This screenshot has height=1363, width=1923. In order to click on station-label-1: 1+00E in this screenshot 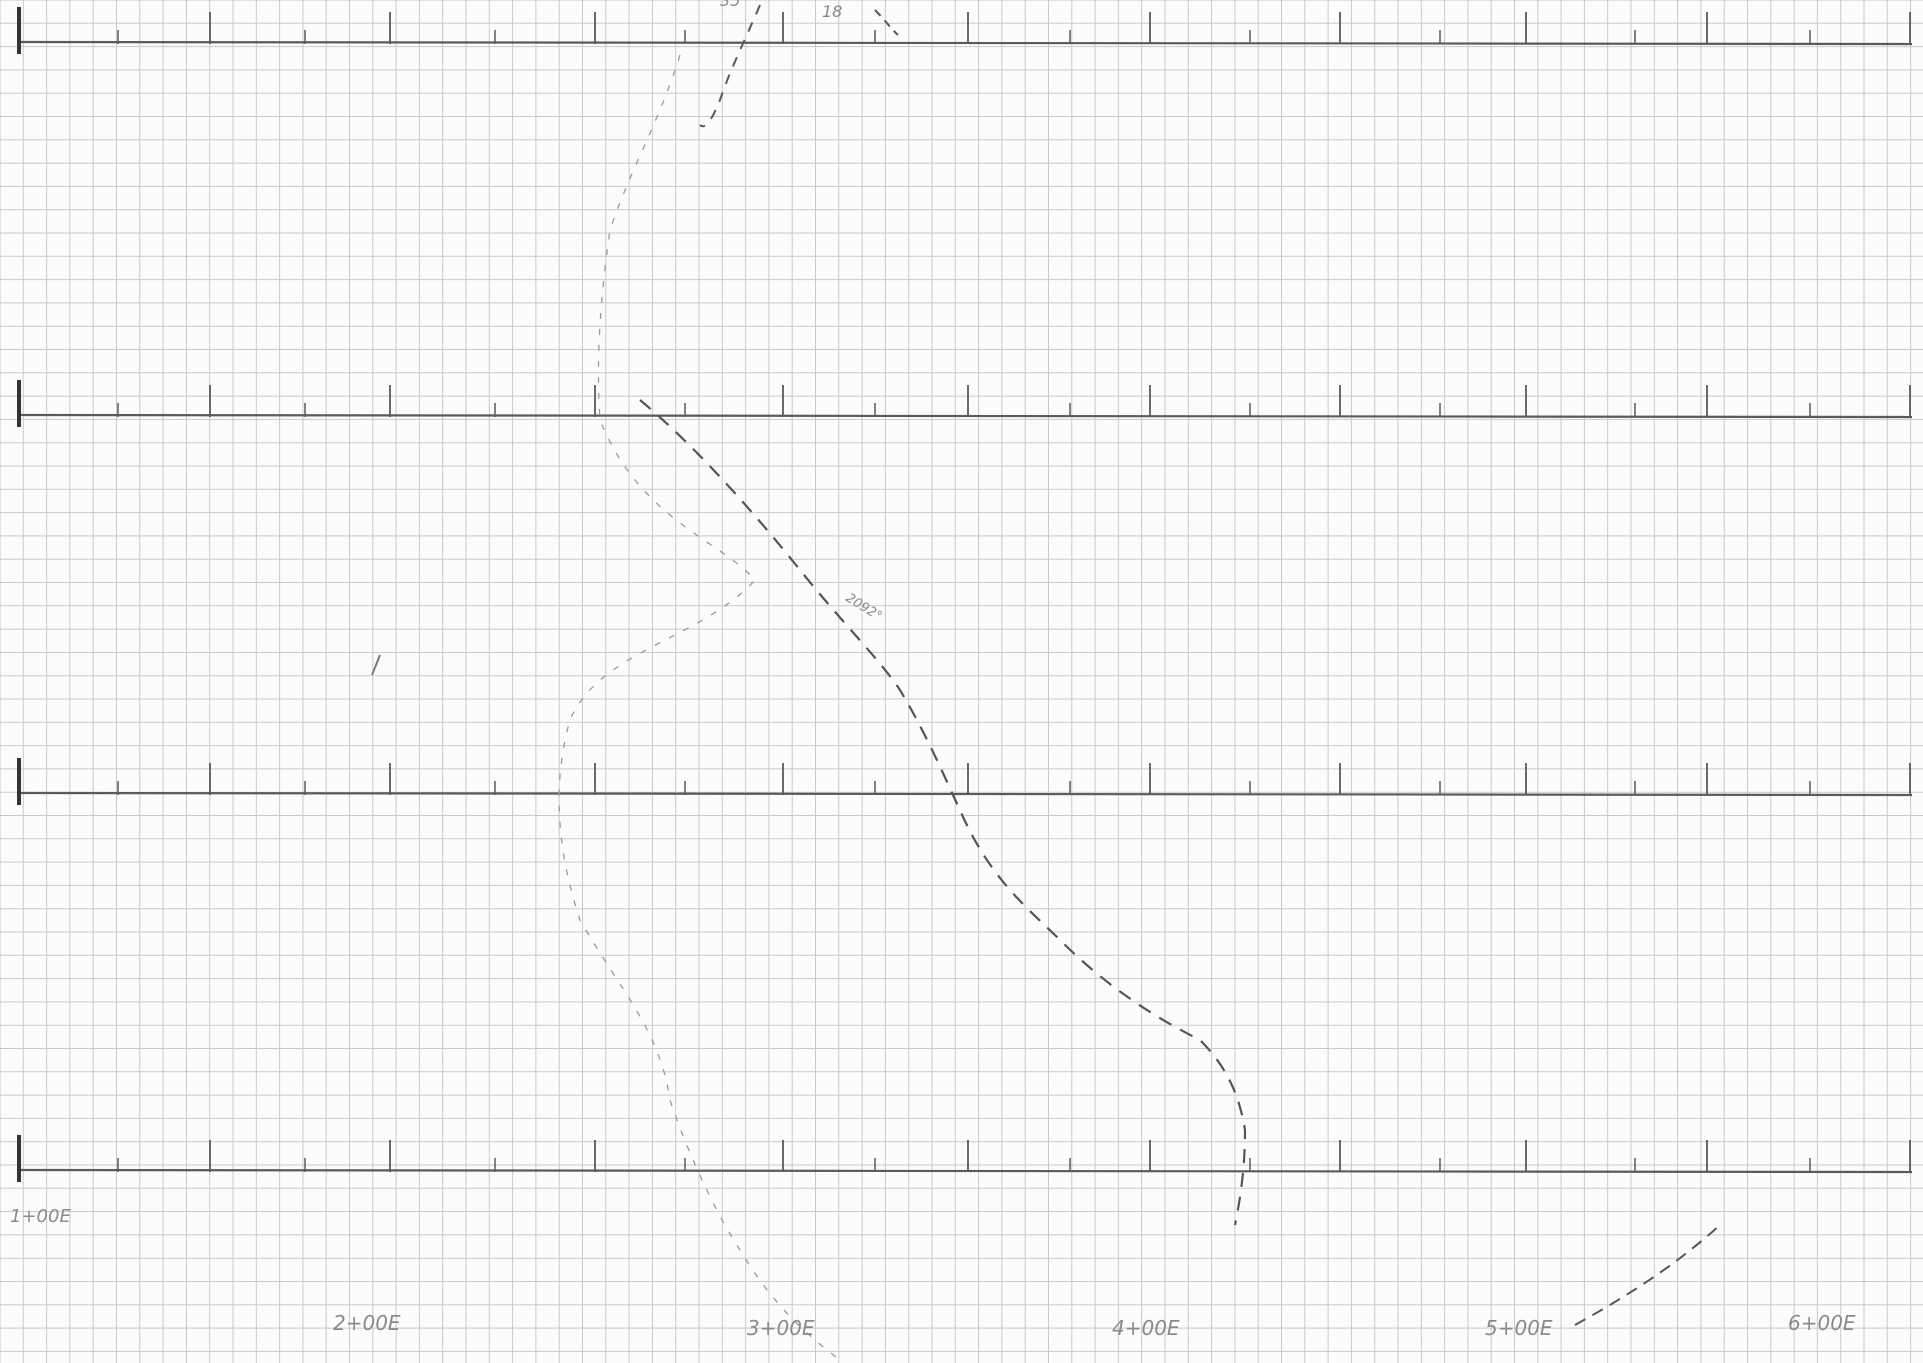, I will do `click(40, 1216)`.